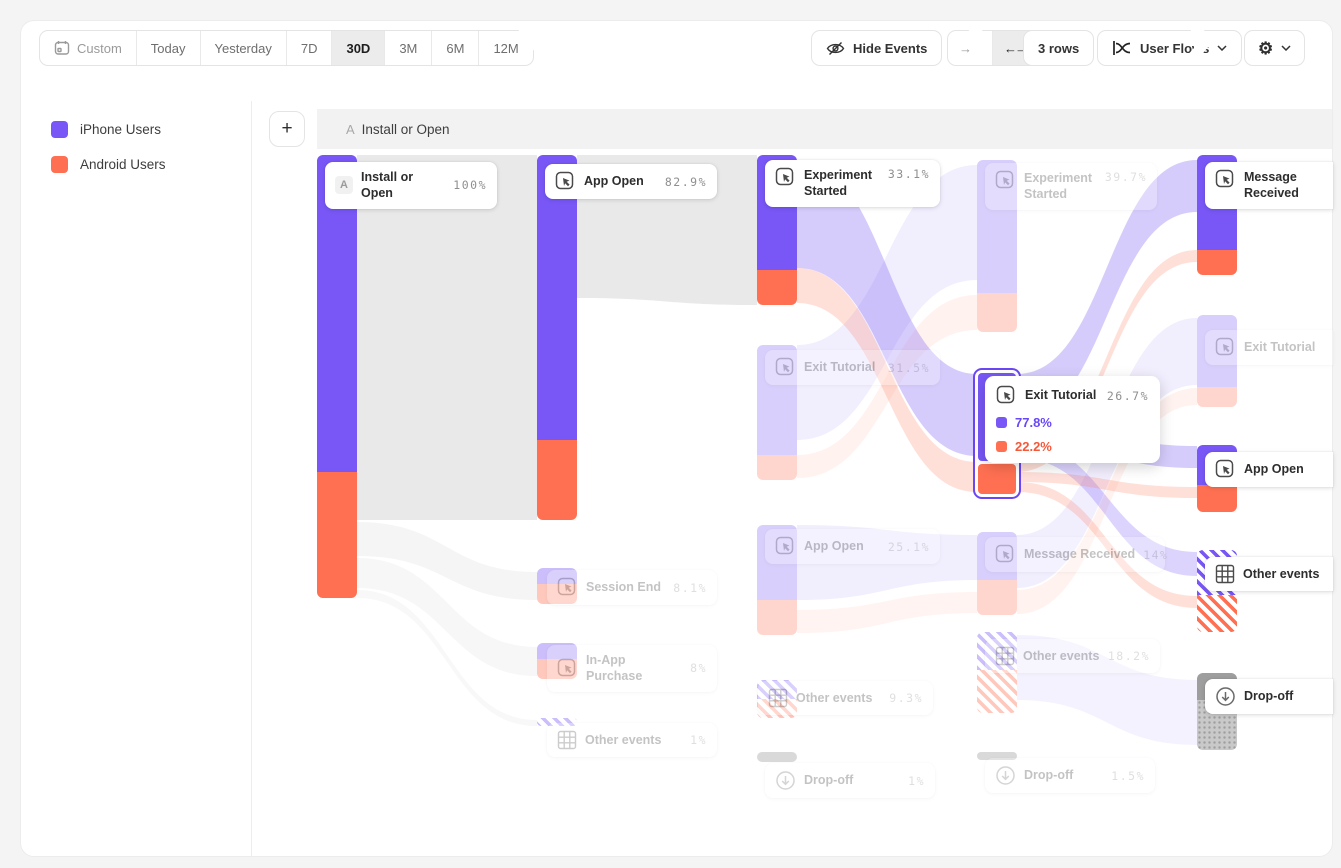  Describe the element at coordinates (1269, 574) in the screenshot. I see `node-card-other-events: Other events` at that location.